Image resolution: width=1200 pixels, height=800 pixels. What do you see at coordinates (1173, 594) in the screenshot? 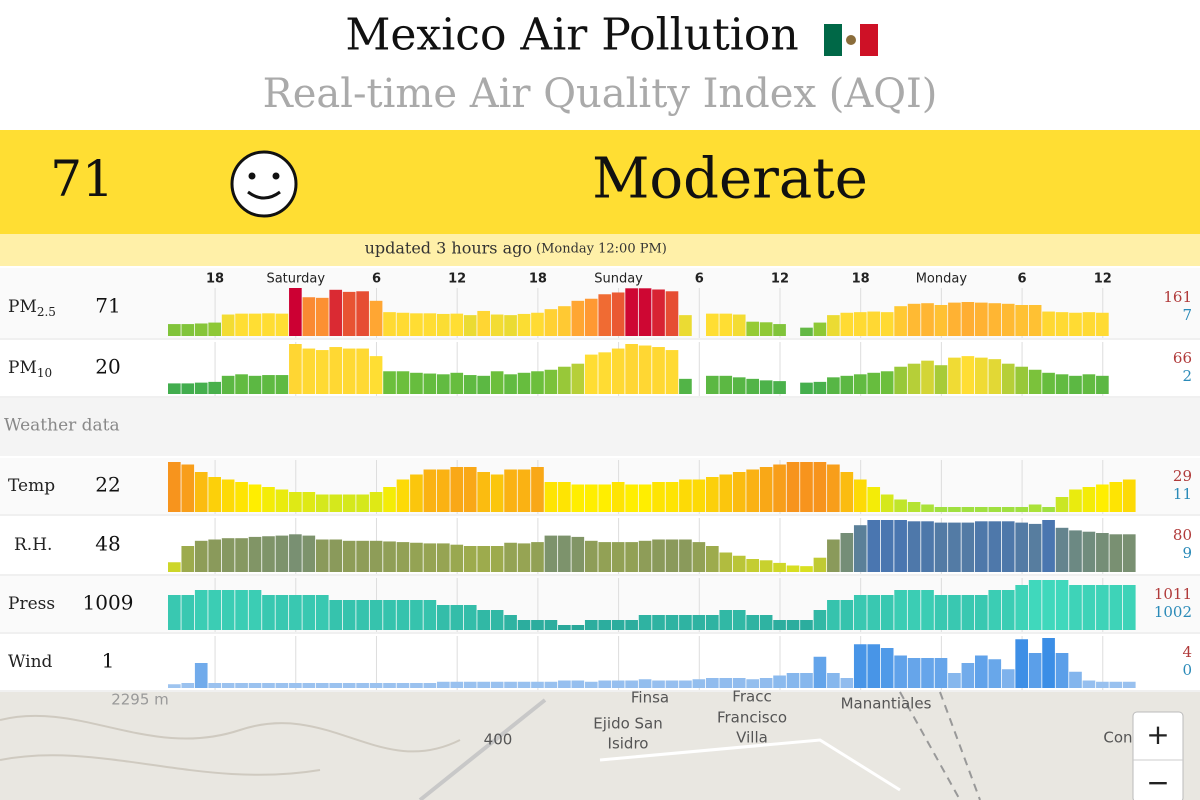
I see `row-max: 1011` at bounding box center [1173, 594].